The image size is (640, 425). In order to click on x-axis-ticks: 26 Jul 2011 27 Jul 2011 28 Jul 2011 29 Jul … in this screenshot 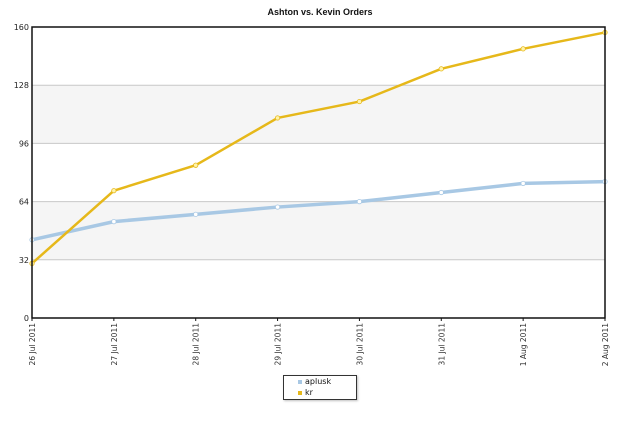, I will do `click(319, 342)`.